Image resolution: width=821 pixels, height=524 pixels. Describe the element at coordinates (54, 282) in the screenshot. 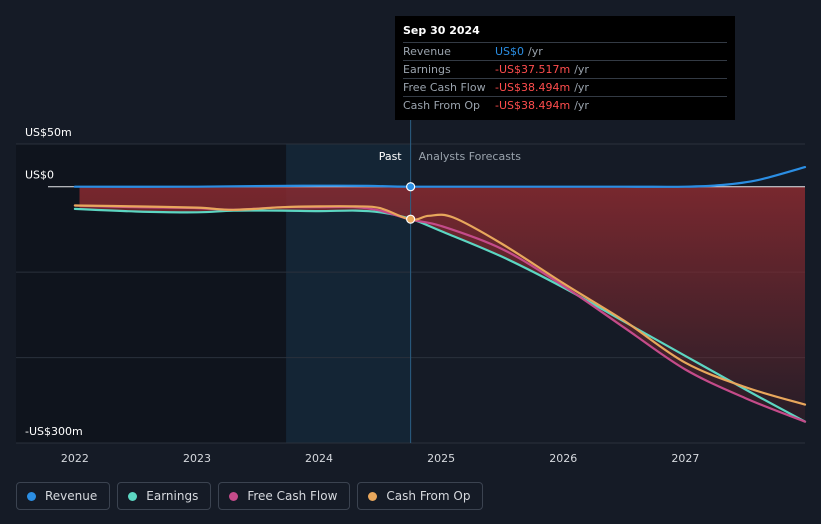

I see `y-axis-labels: US$50m US$0 -US$300m` at that location.